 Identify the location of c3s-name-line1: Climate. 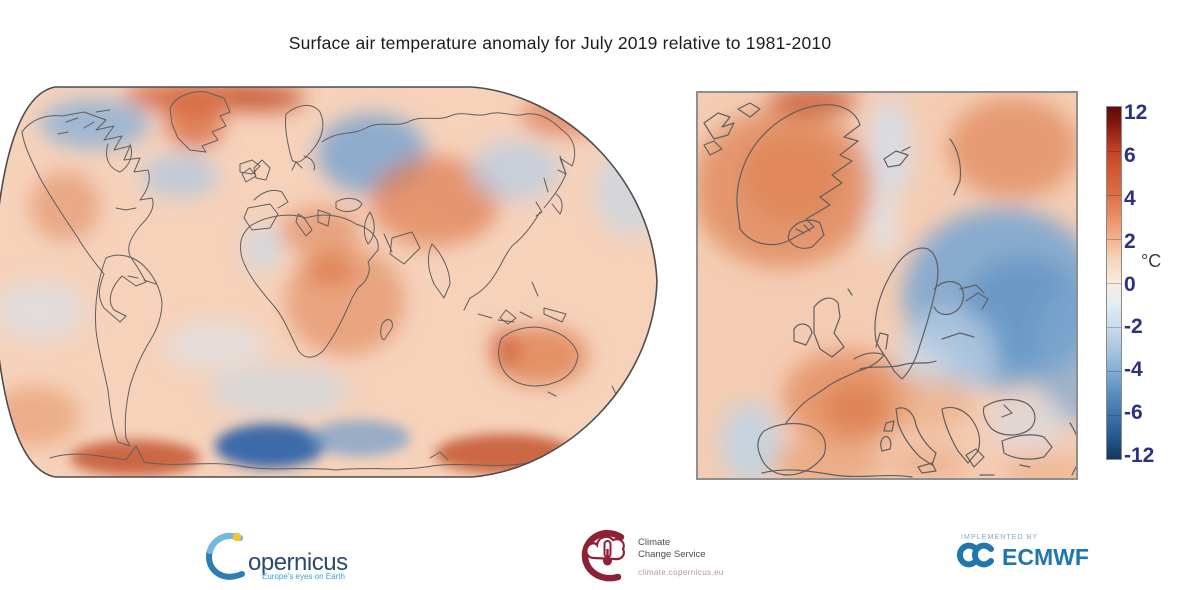
(654, 542).